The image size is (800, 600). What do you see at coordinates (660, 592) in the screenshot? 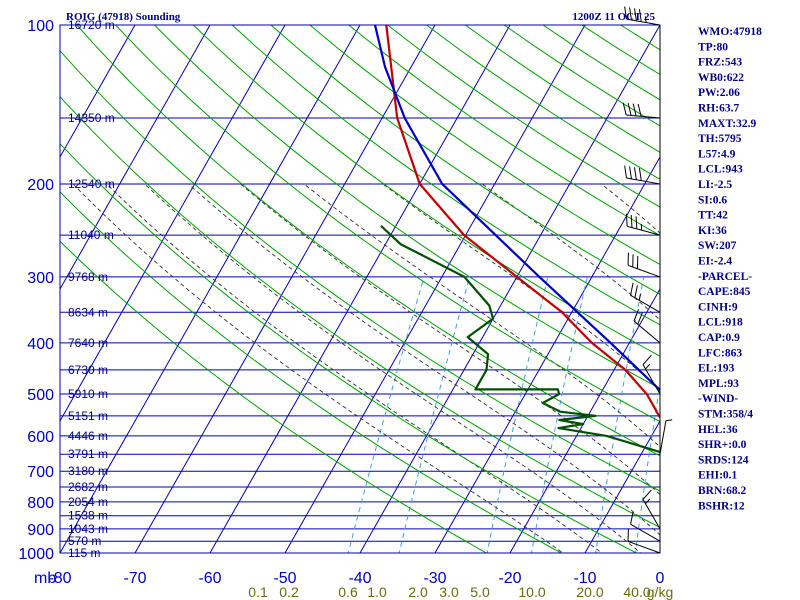
I see `mixing-ratio-label-g/kg: g/kg` at bounding box center [660, 592].